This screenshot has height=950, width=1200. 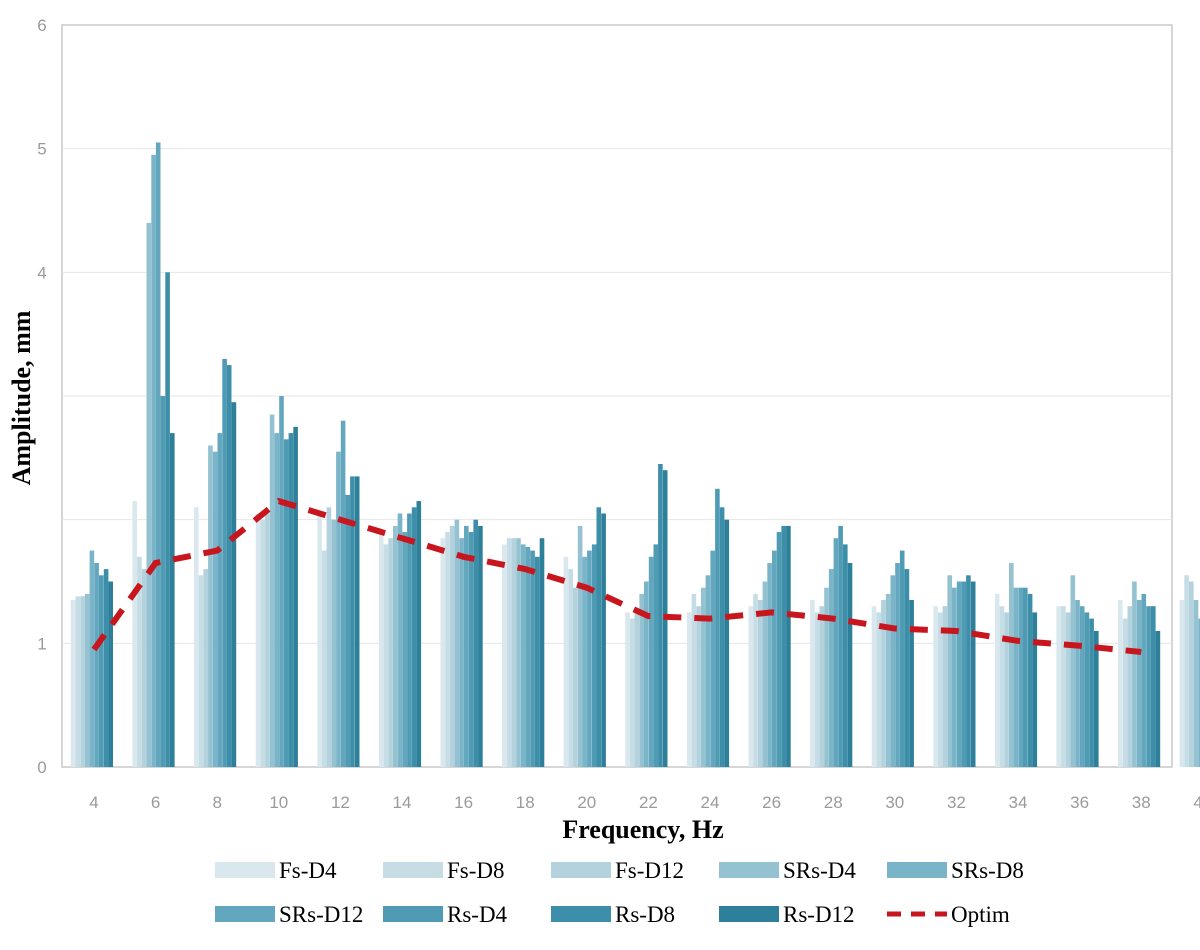 What do you see at coordinates (616, 576) in the screenshot?
I see `optim-line-path` at bounding box center [616, 576].